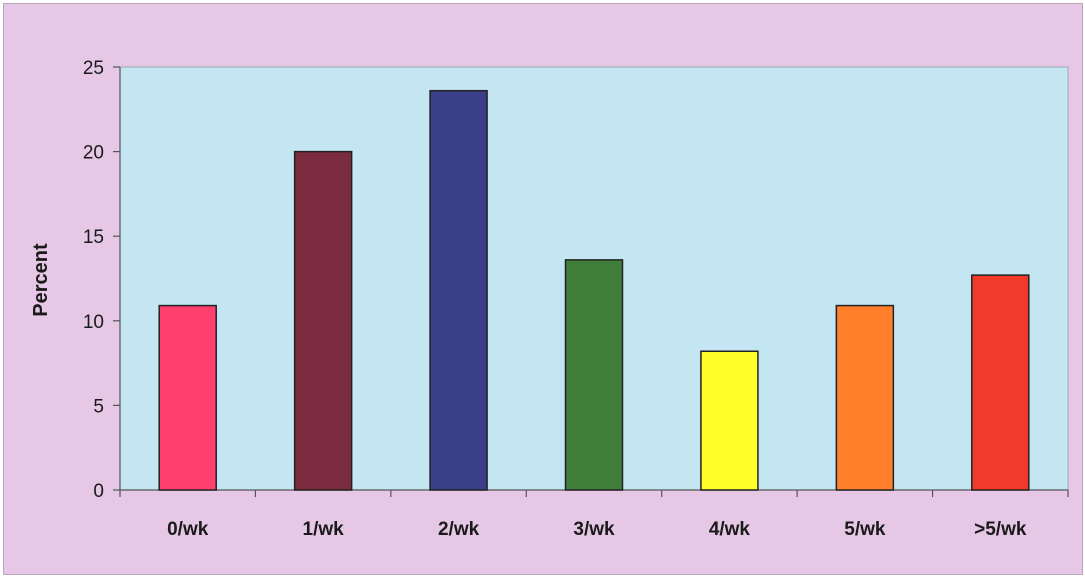  What do you see at coordinates (188, 529) in the screenshot?
I see `x-tick-label: 0/wk` at bounding box center [188, 529].